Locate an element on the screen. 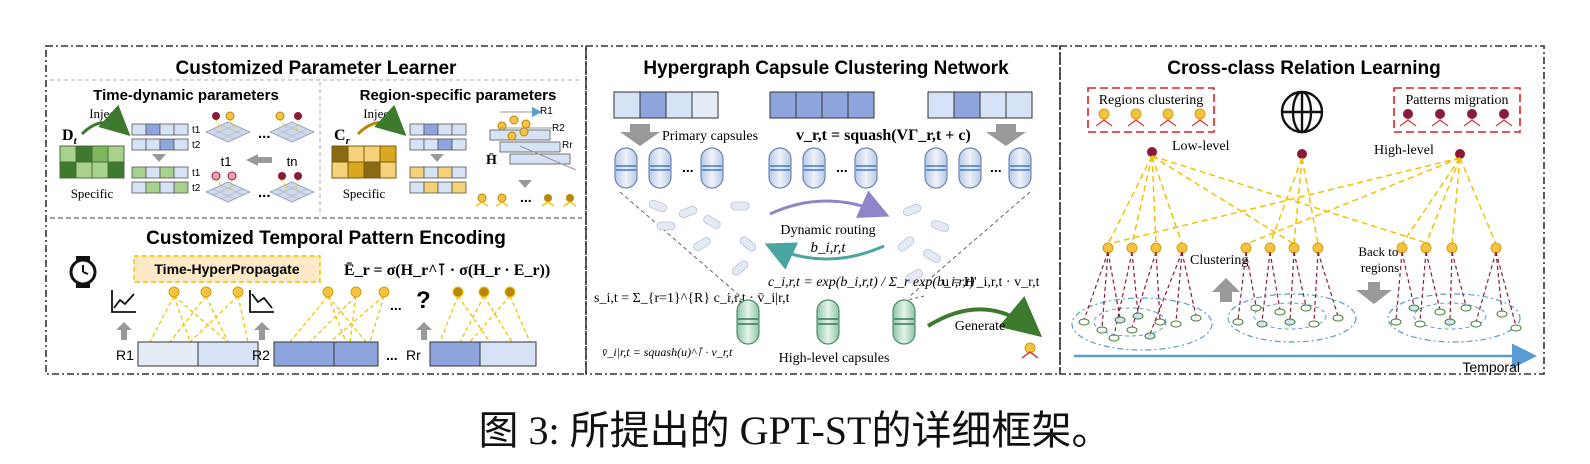 The width and height of the screenshot is (1590, 464). figure-caption: 图 3: 所提出的 GPT-ST的详细框架。 is located at coordinates (795, 430).